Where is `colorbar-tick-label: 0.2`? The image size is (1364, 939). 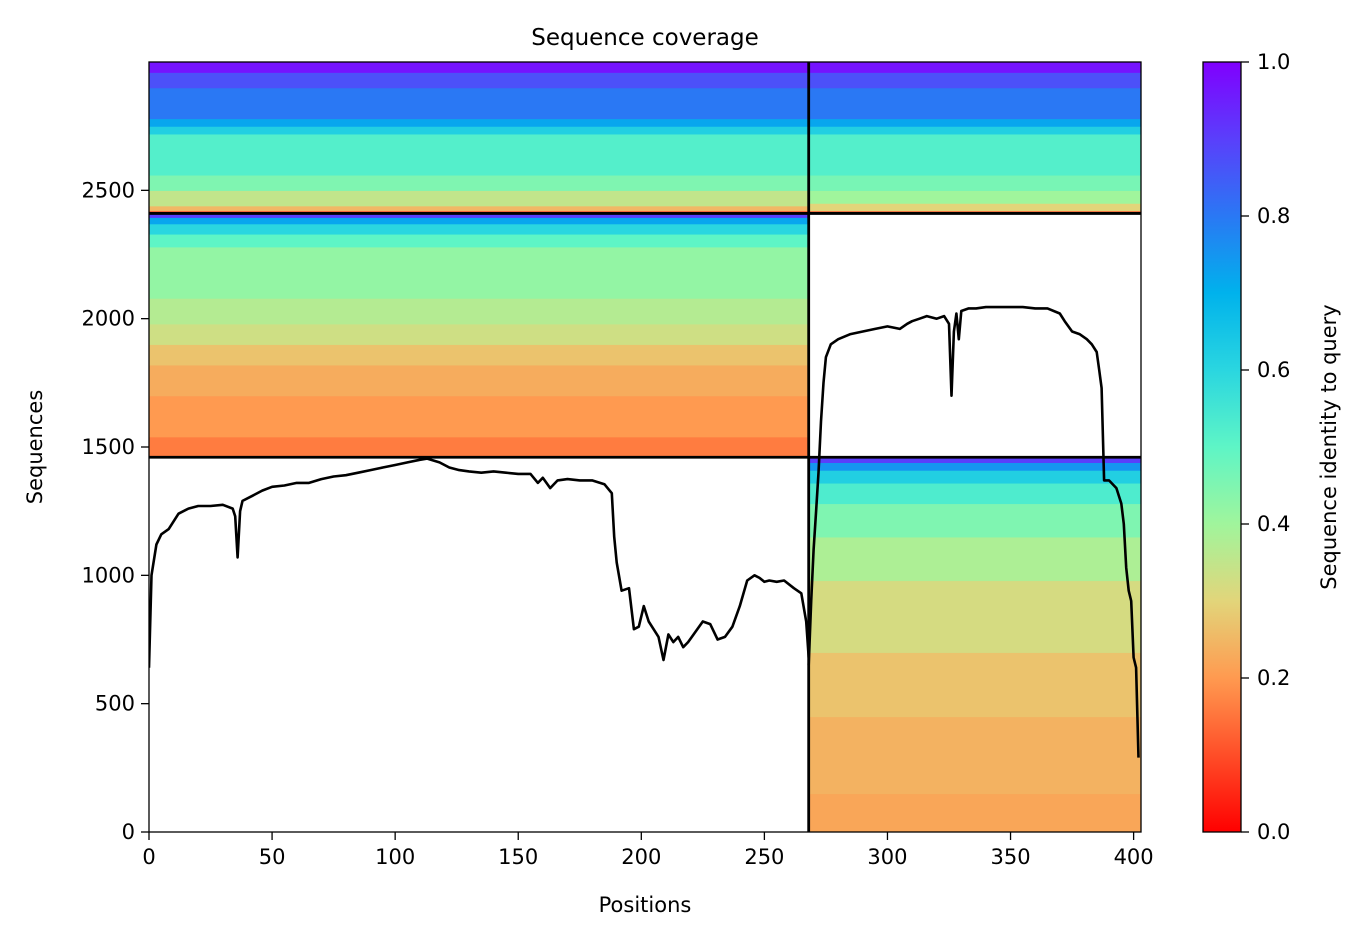
colorbar-tick-label: 0.2 is located at coordinates (1273, 678).